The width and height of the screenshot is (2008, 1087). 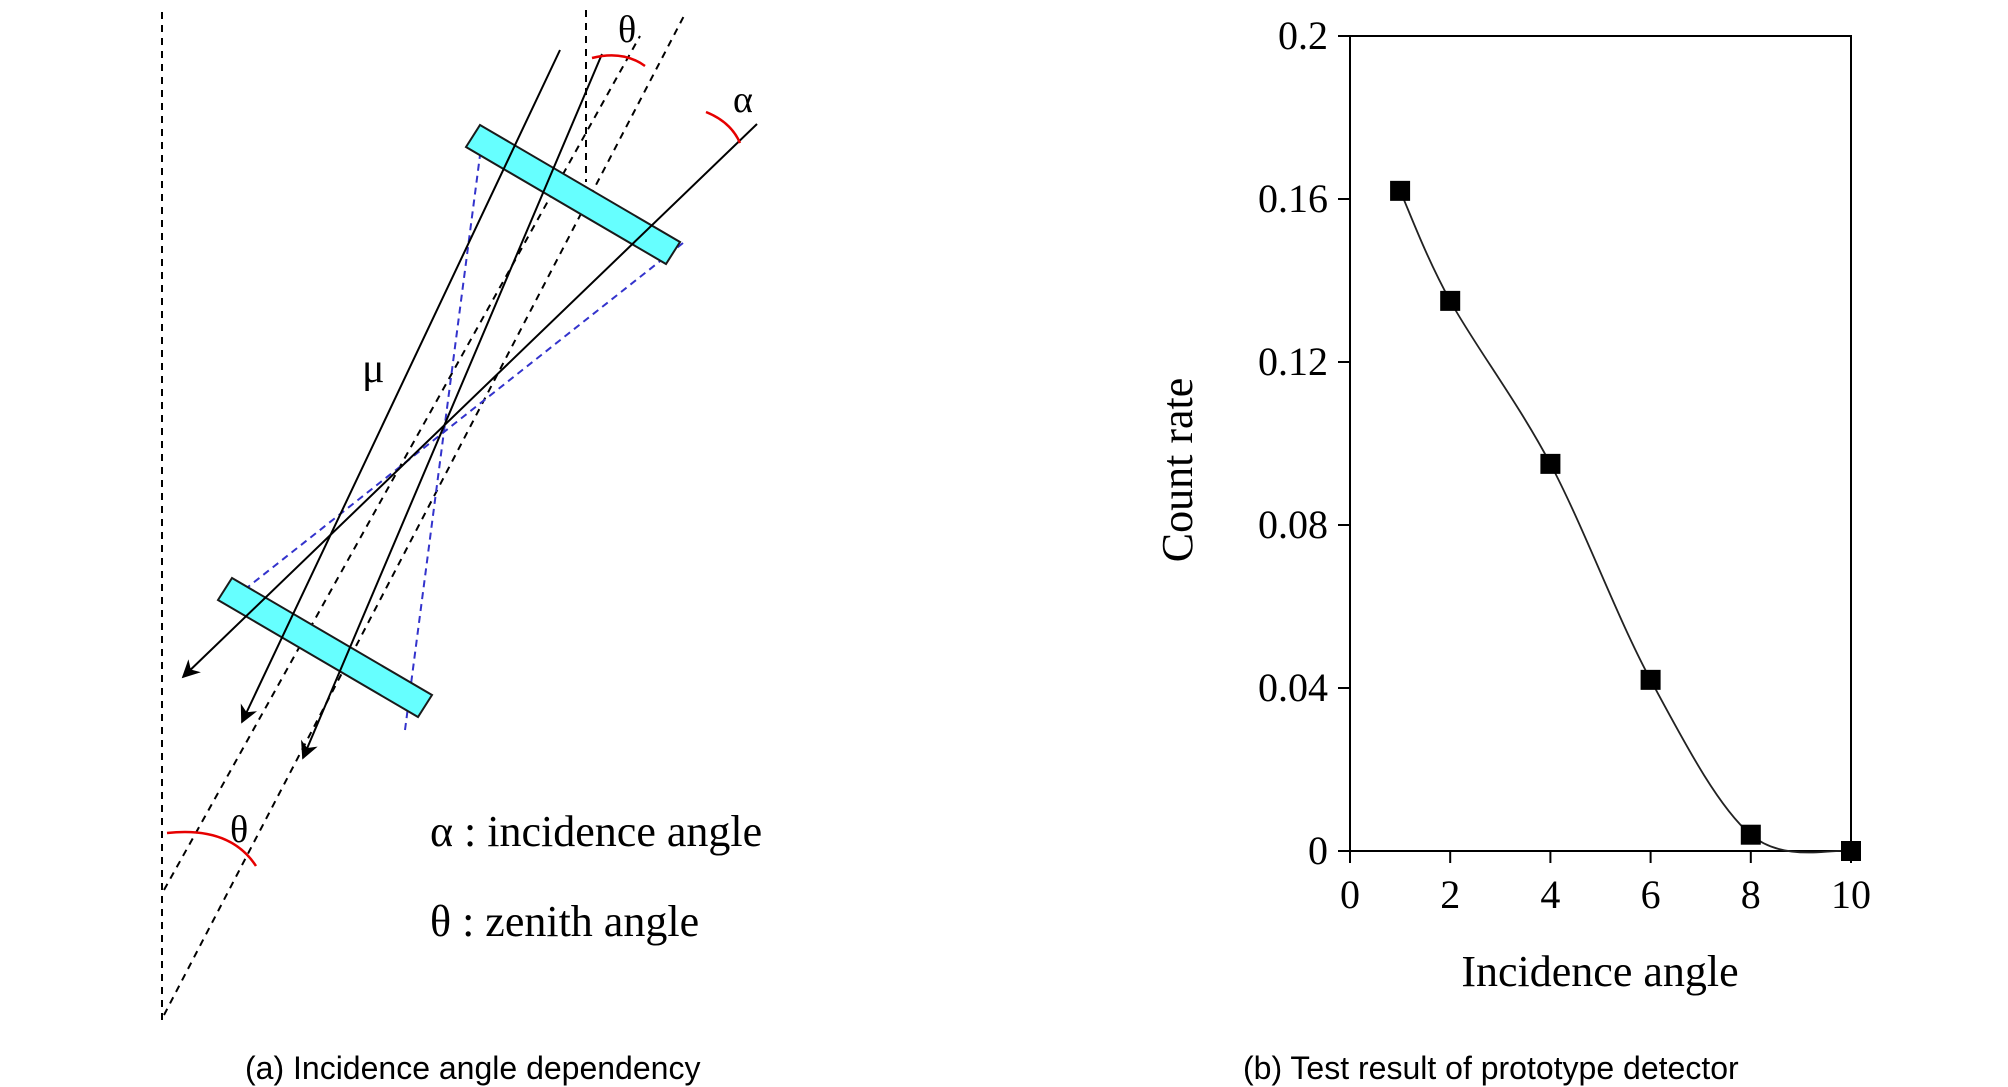 I want to click on y-tick-label: 0.12, so click(x=1293, y=361).